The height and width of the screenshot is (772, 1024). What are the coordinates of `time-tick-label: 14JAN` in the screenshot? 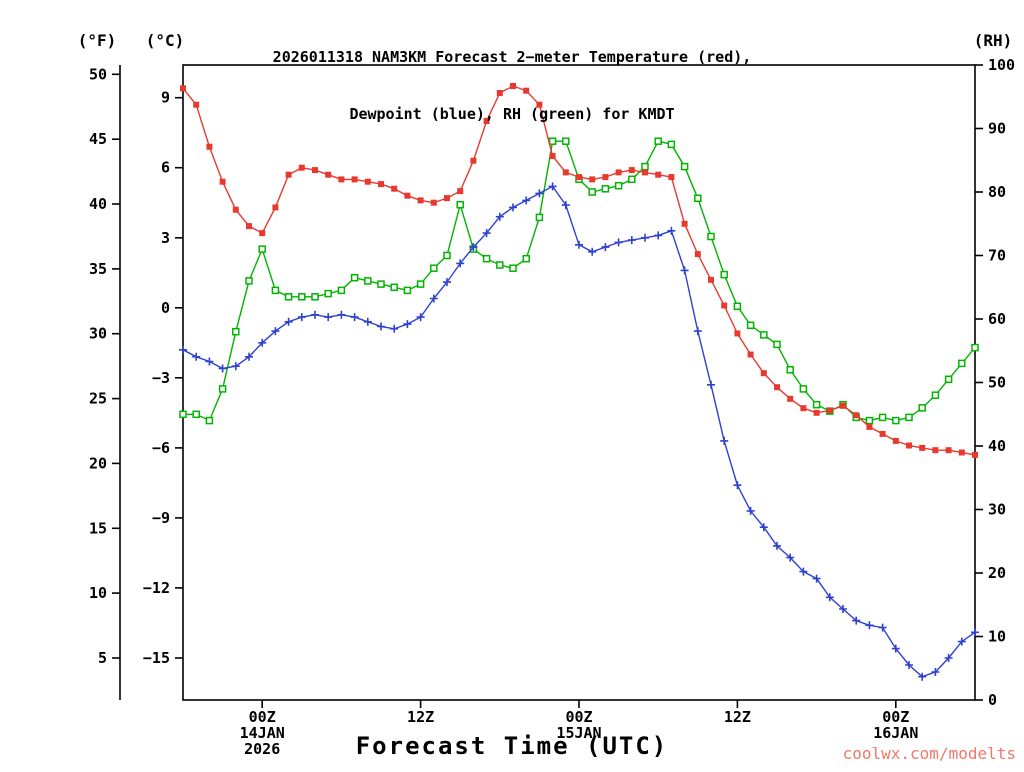 It's located at (262, 733).